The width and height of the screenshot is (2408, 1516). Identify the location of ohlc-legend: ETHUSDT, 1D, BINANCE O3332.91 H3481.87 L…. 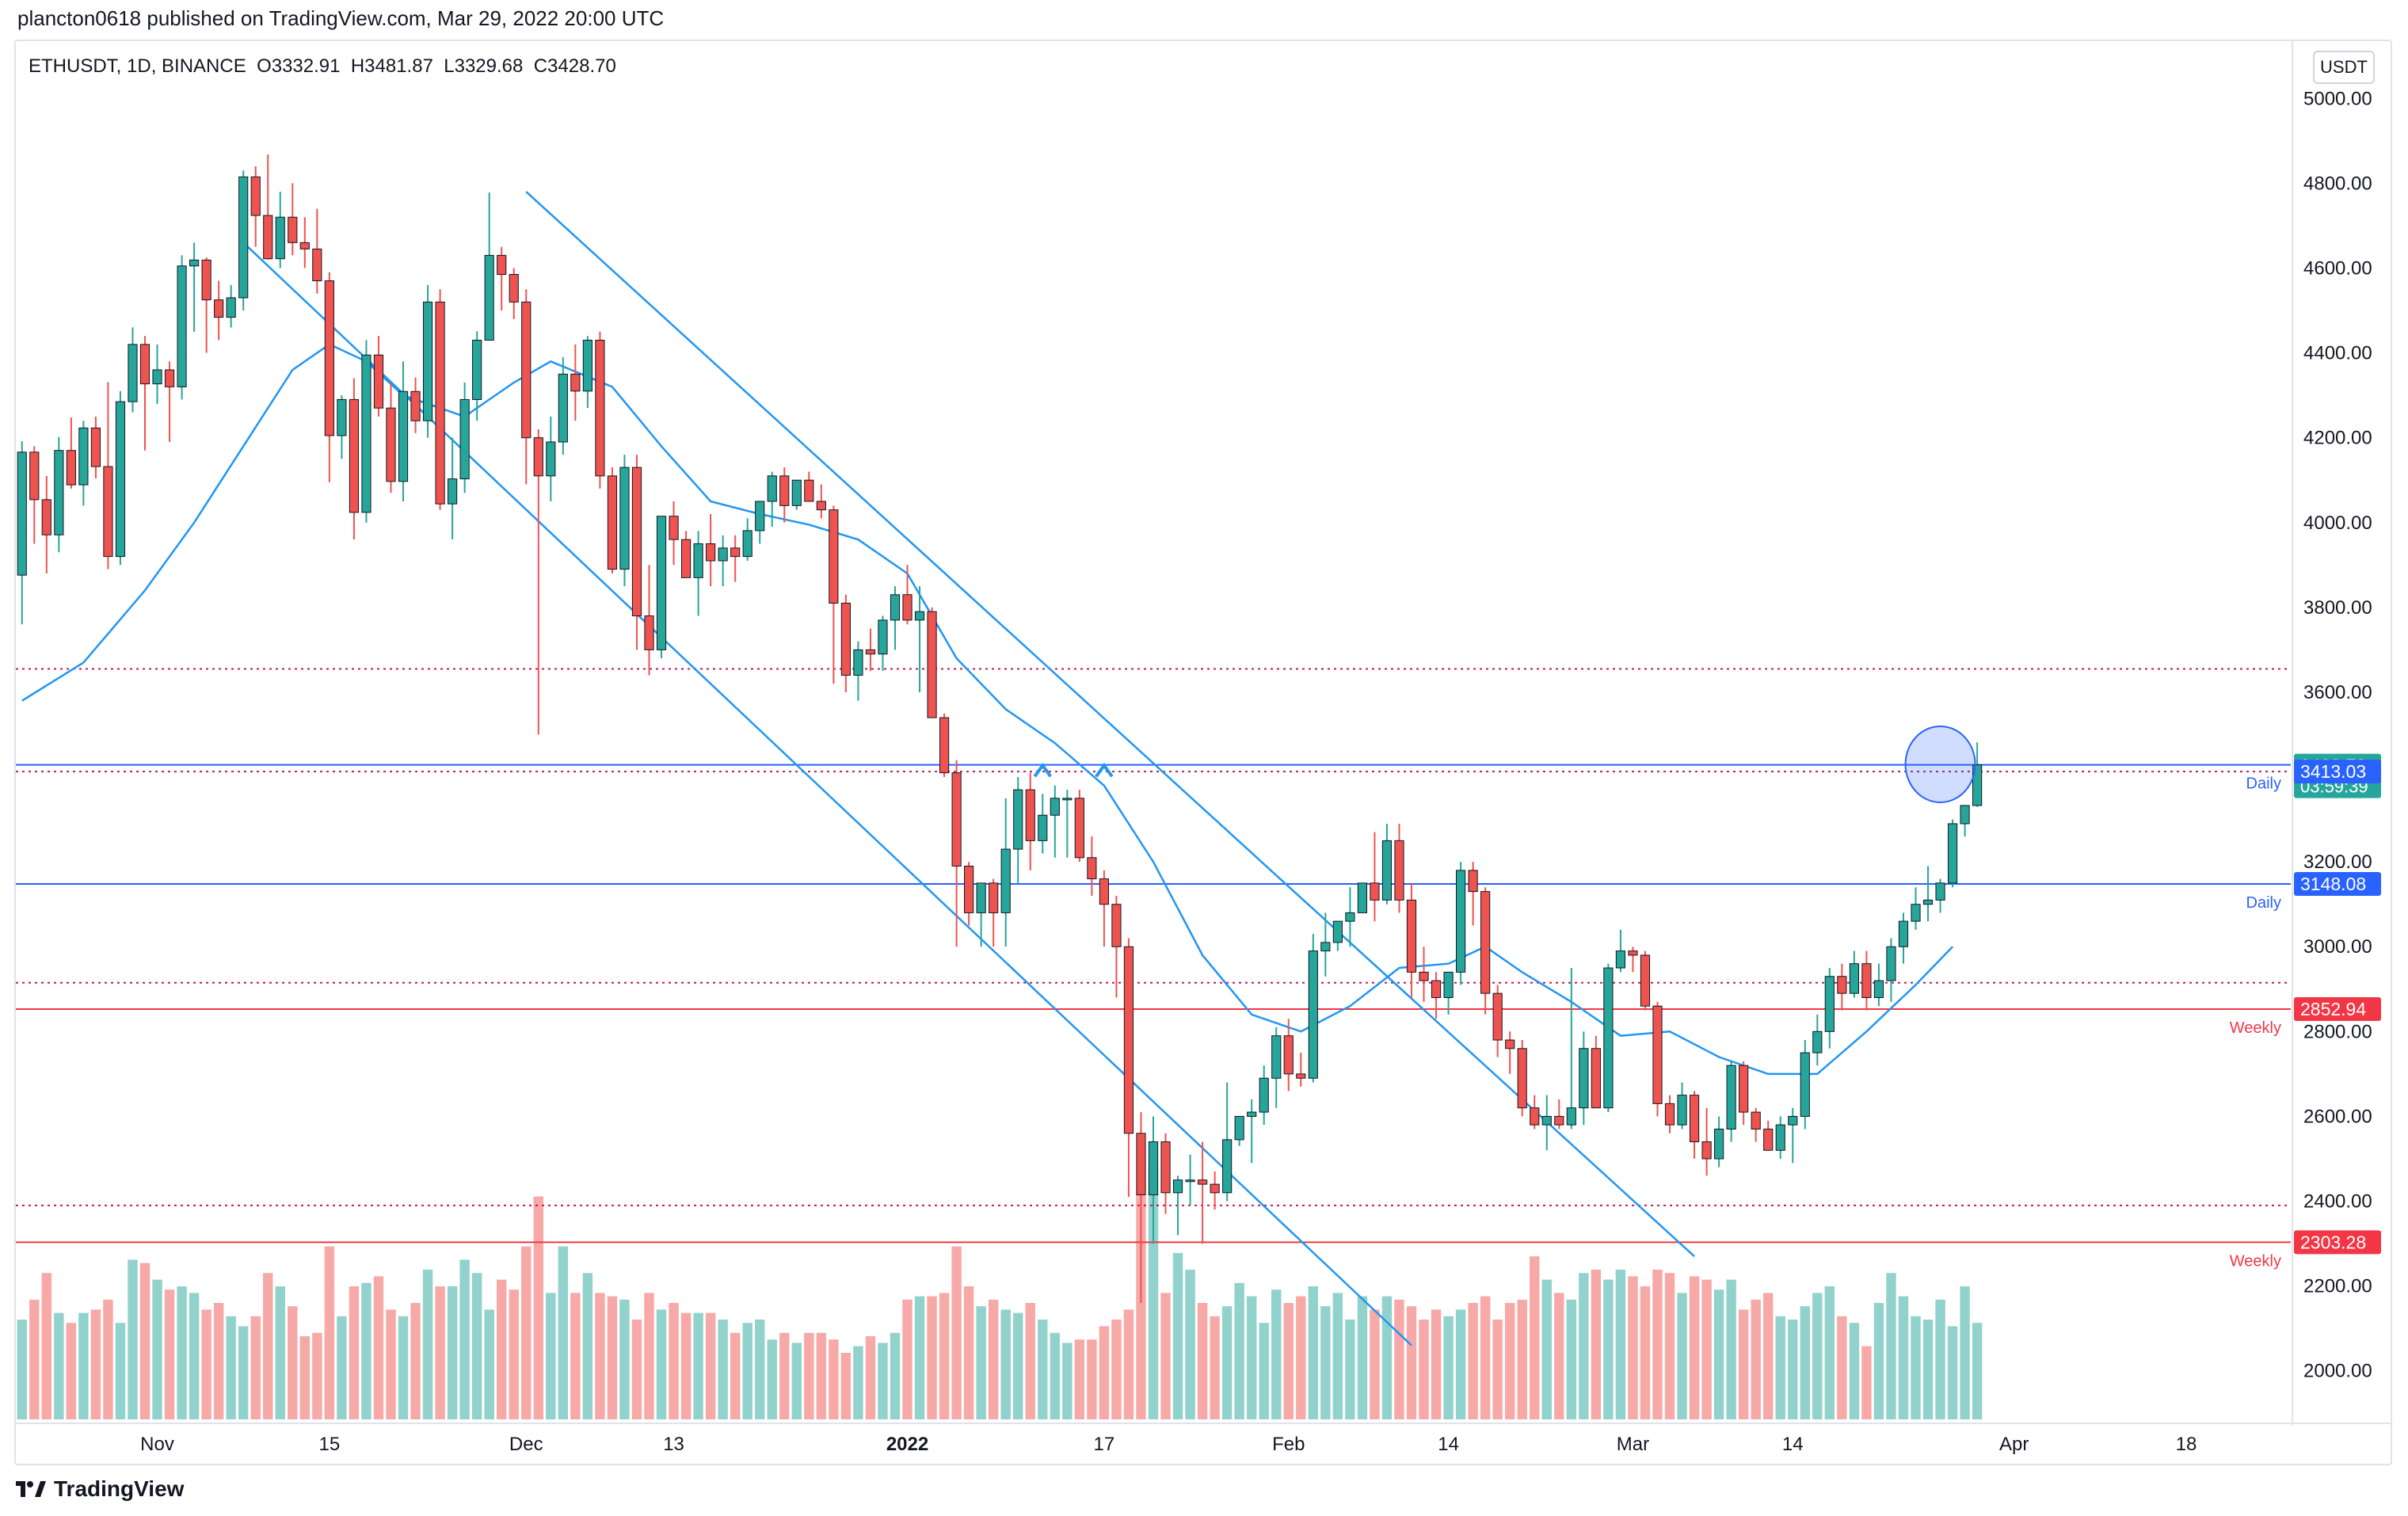
(322, 66).